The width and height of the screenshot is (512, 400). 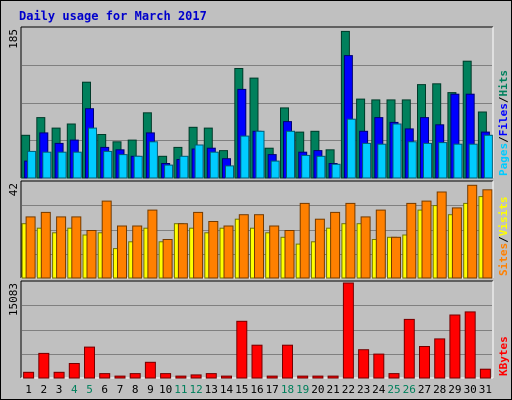 What do you see at coordinates (439, 389) in the screenshot?
I see `x-tick-day-28: 28` at bounding box center [439, 389].